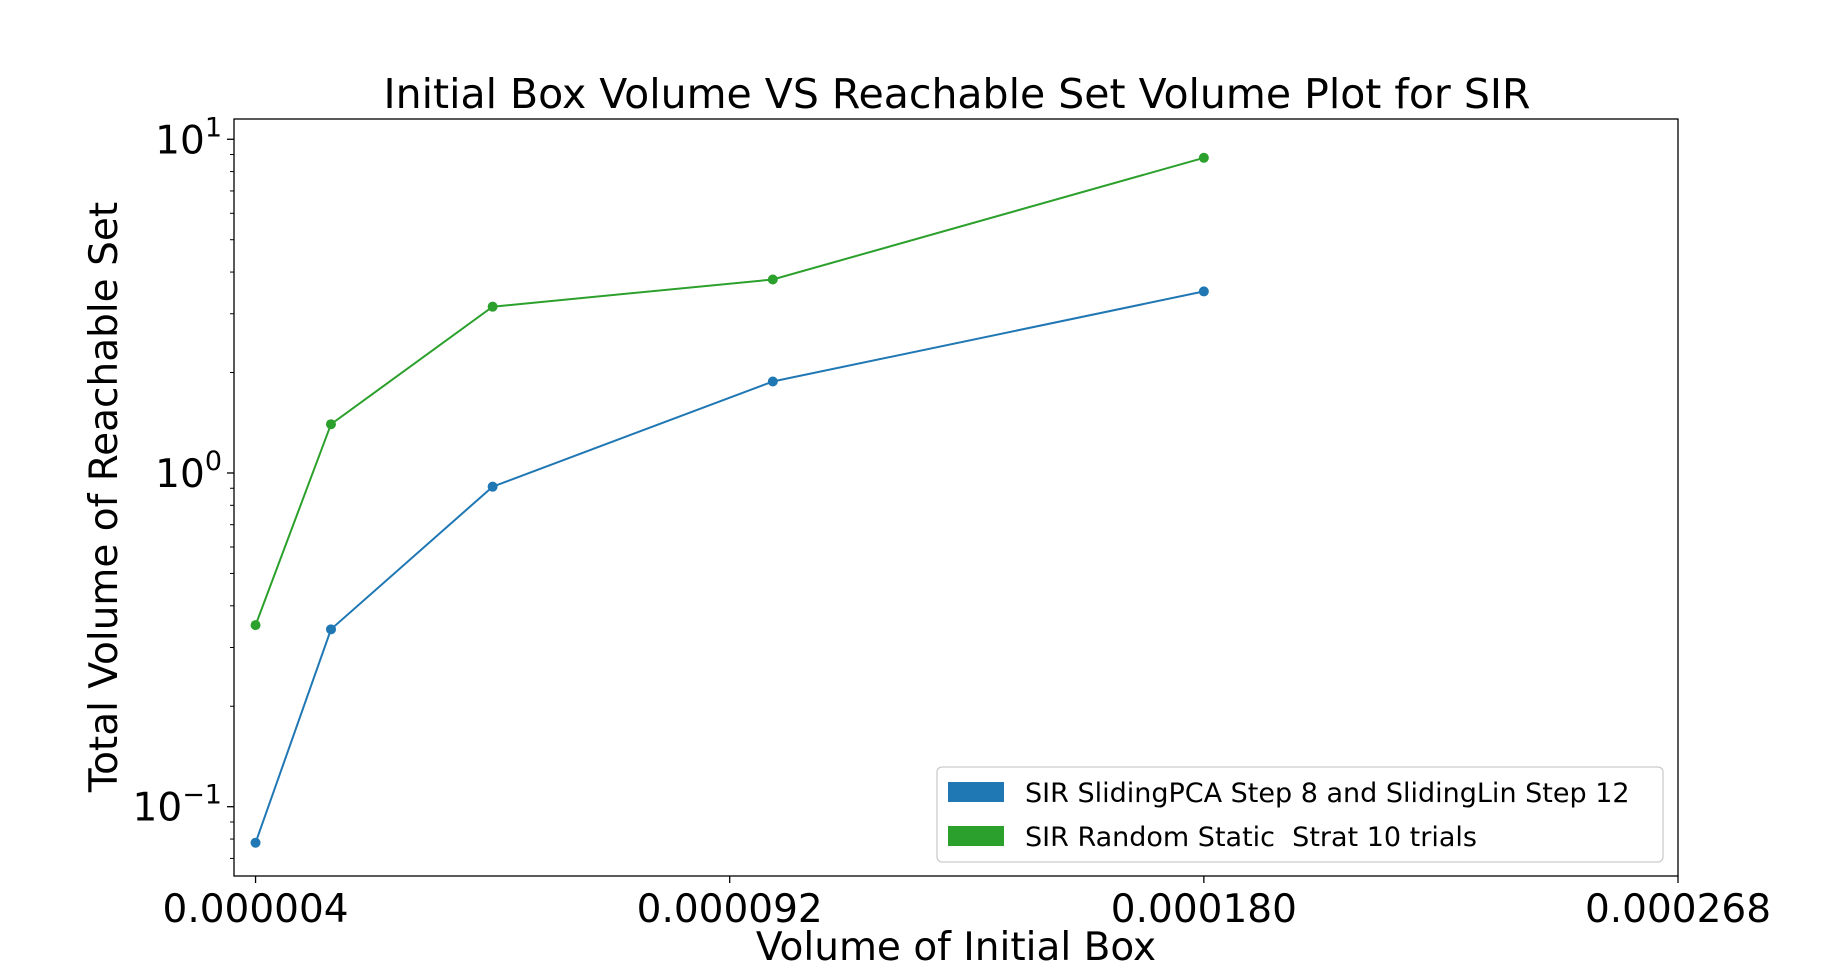 Image resolution: width=1848 pixels, height=974 pixels. I want to click on x-tick-label: 0.000180, so click(1204, 909).